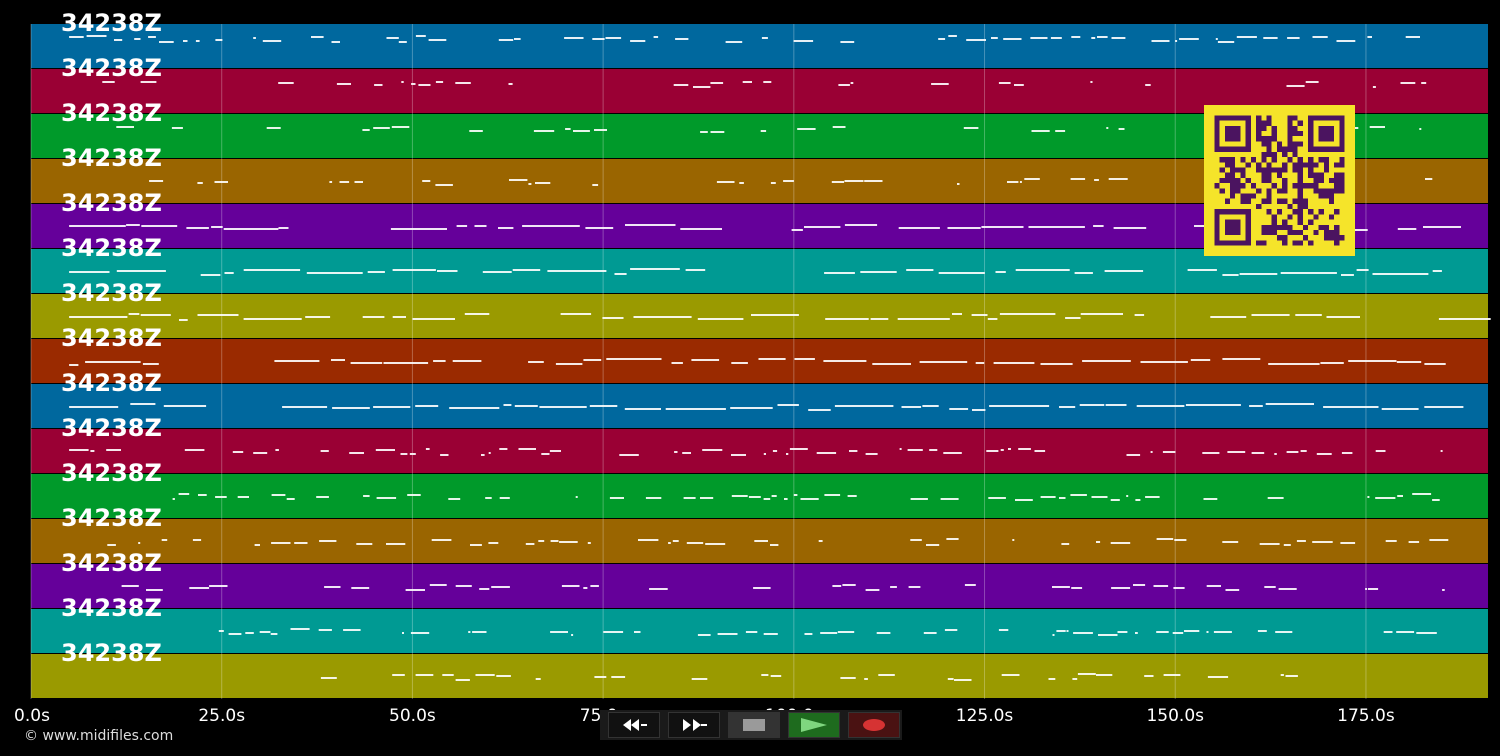 This screenshot has width=1500, height=756. I want to click on record-button, so click(874, 725).